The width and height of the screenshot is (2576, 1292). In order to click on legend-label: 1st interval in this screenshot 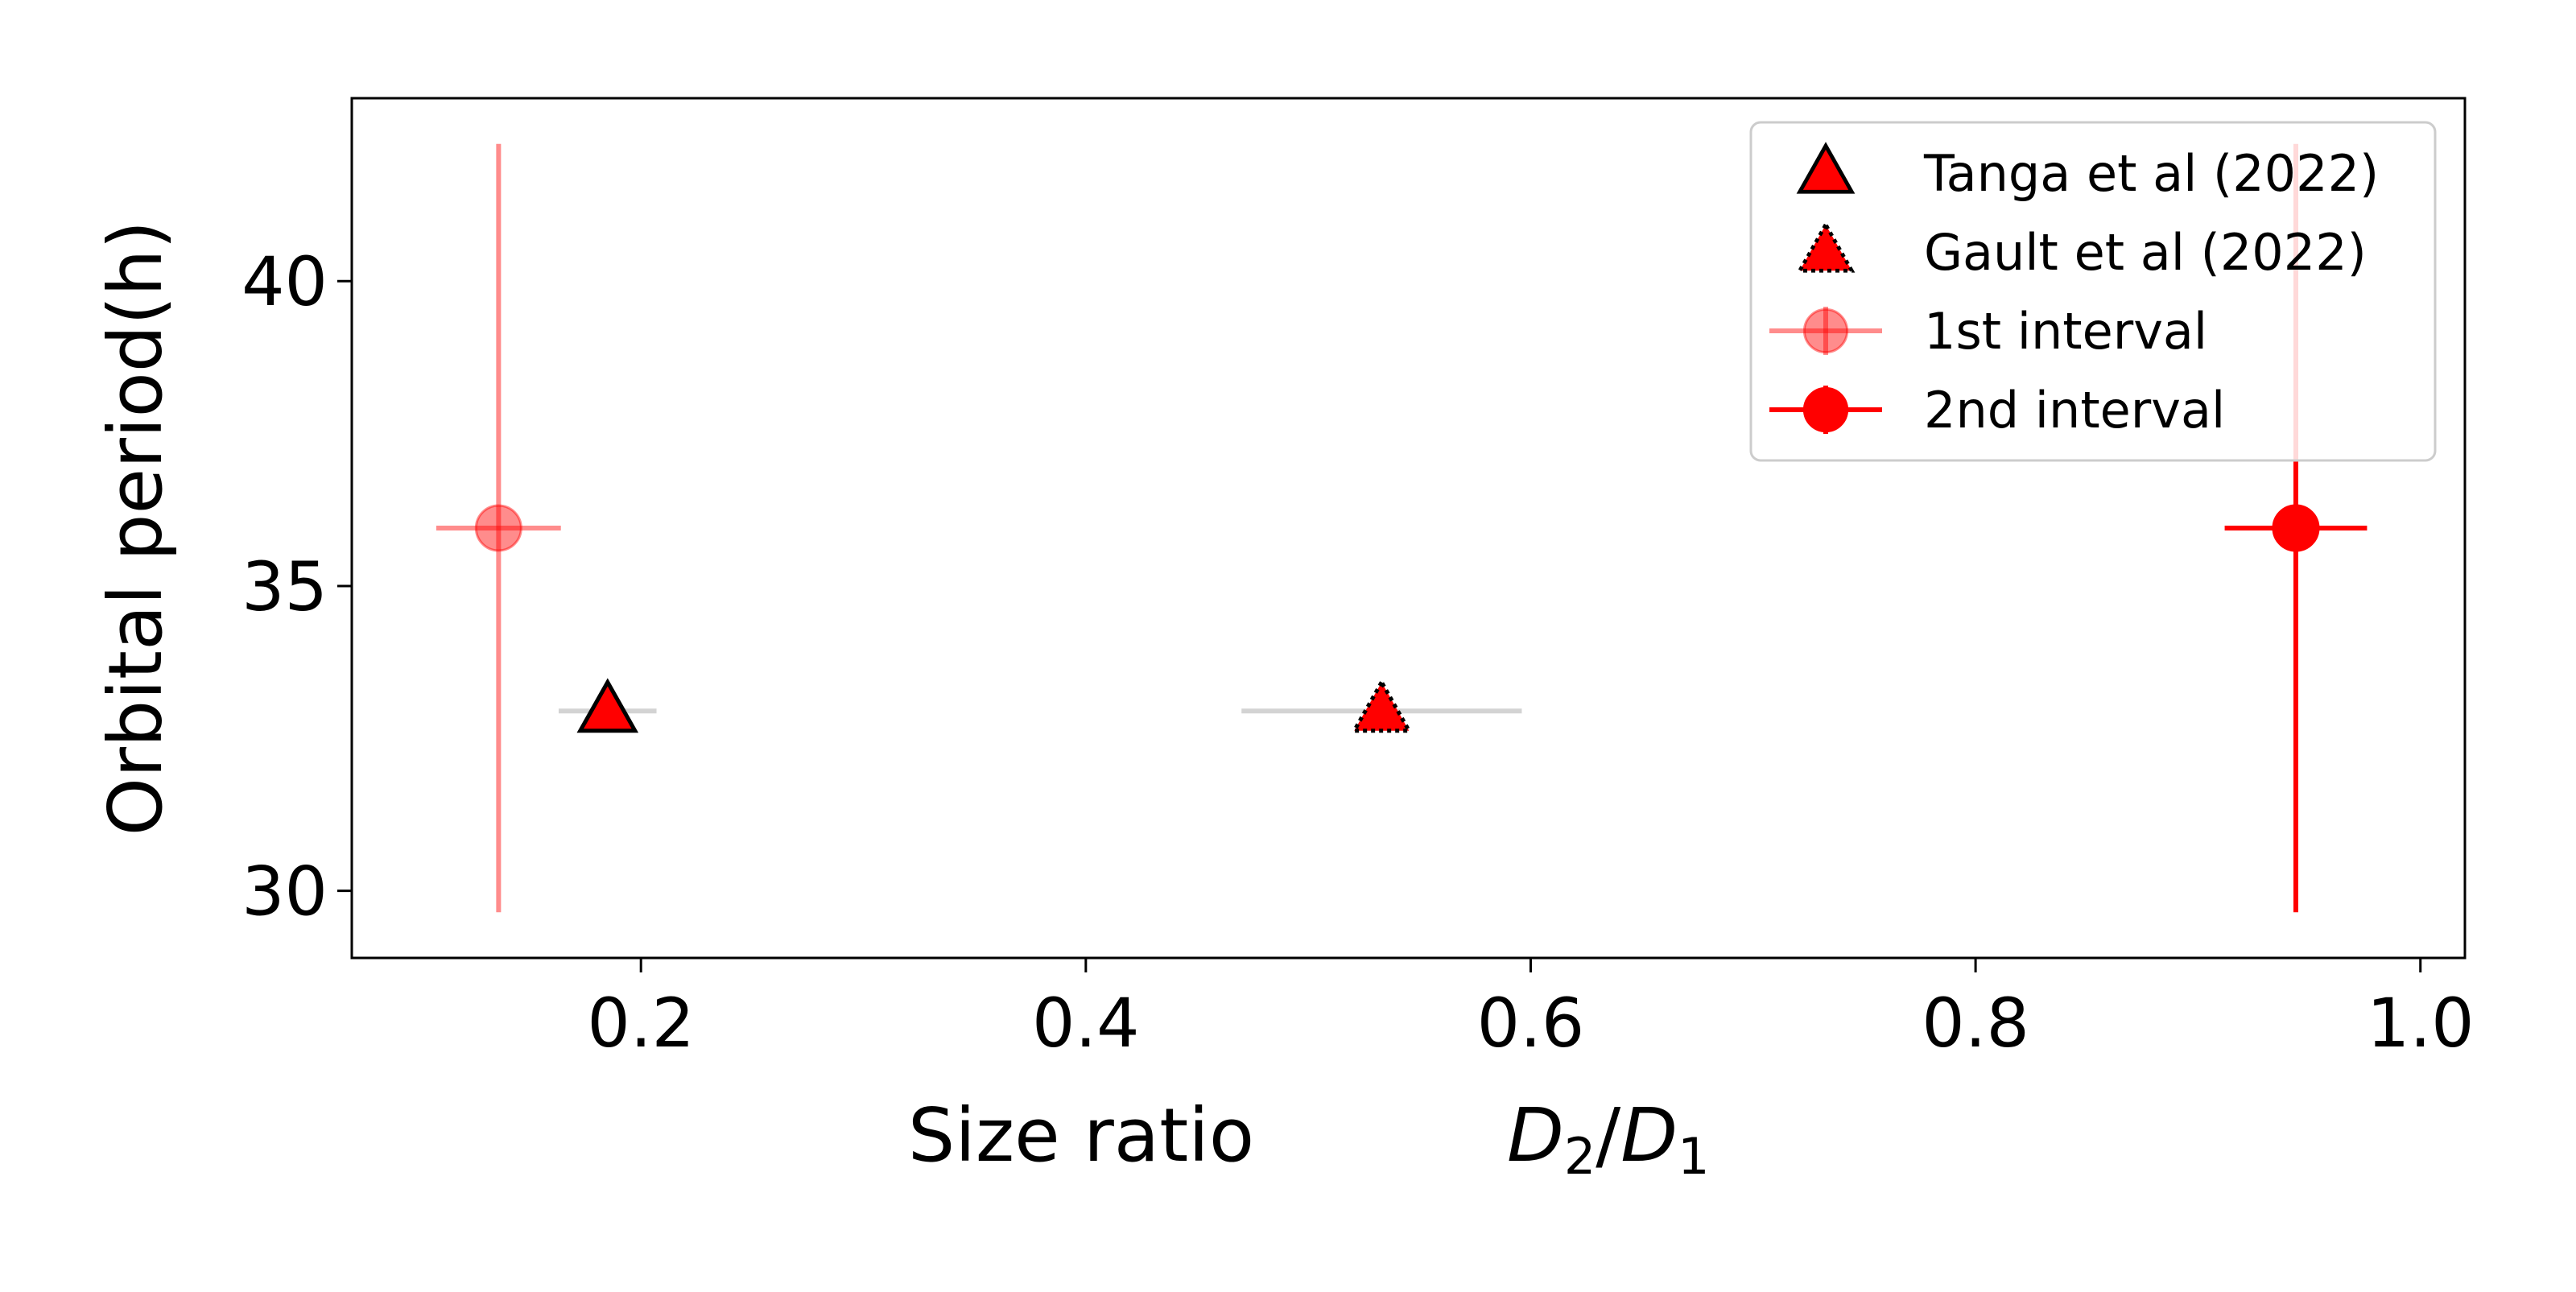, I will do `click(2065, 331)`.